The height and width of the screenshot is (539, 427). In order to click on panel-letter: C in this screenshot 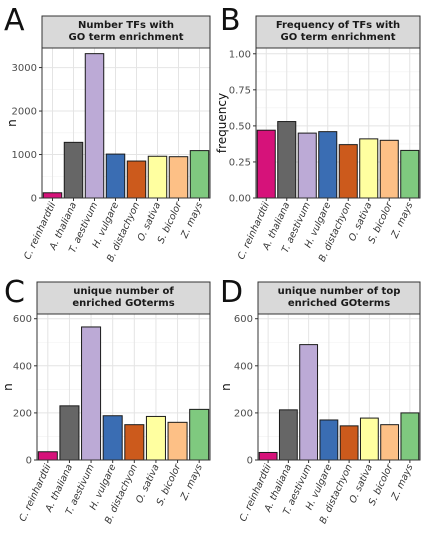, I will do `click(14, 292)`.